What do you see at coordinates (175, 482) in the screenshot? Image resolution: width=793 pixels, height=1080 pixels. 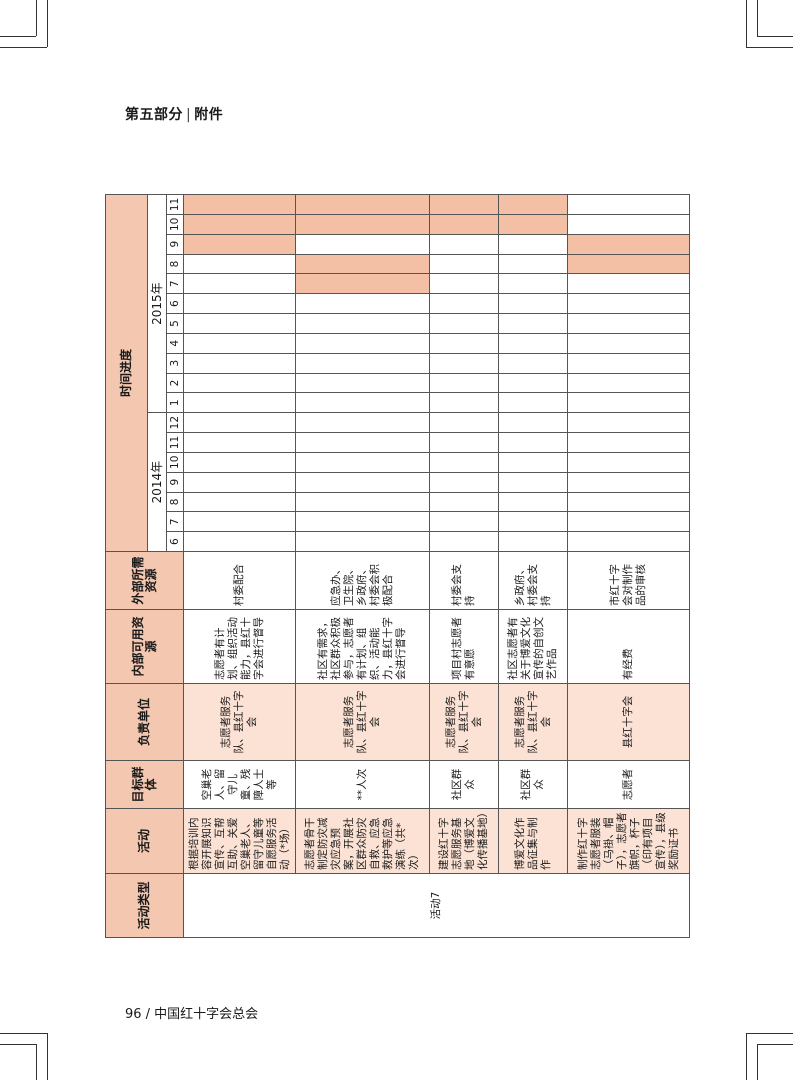 I see `month-header: 9` at bounding box center [175, 482].